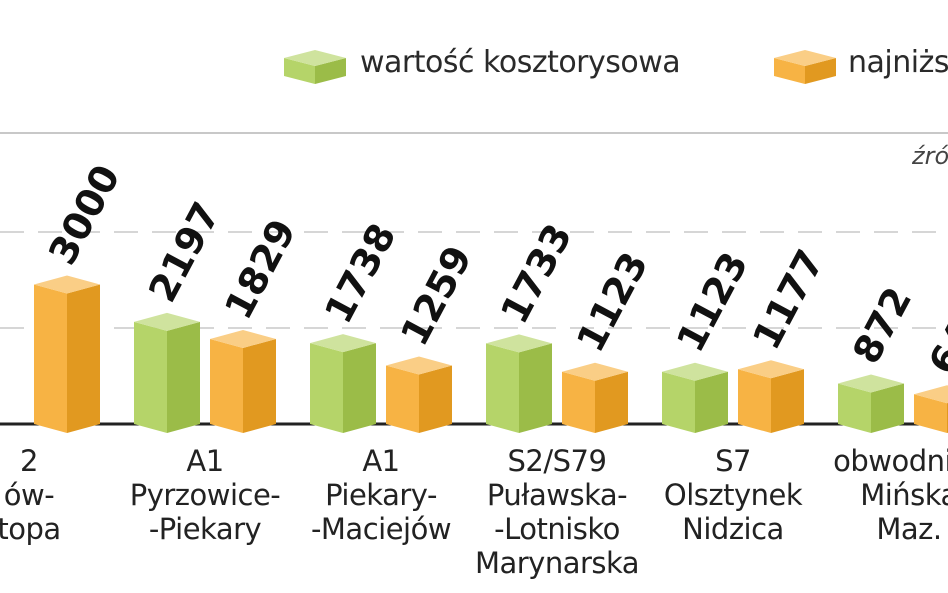 The image size is (948, 593). What do you see at coordinates (788, 299) in the screenshot?
I see `data-label-4-1: 1177` at bounding box center [788, 299].